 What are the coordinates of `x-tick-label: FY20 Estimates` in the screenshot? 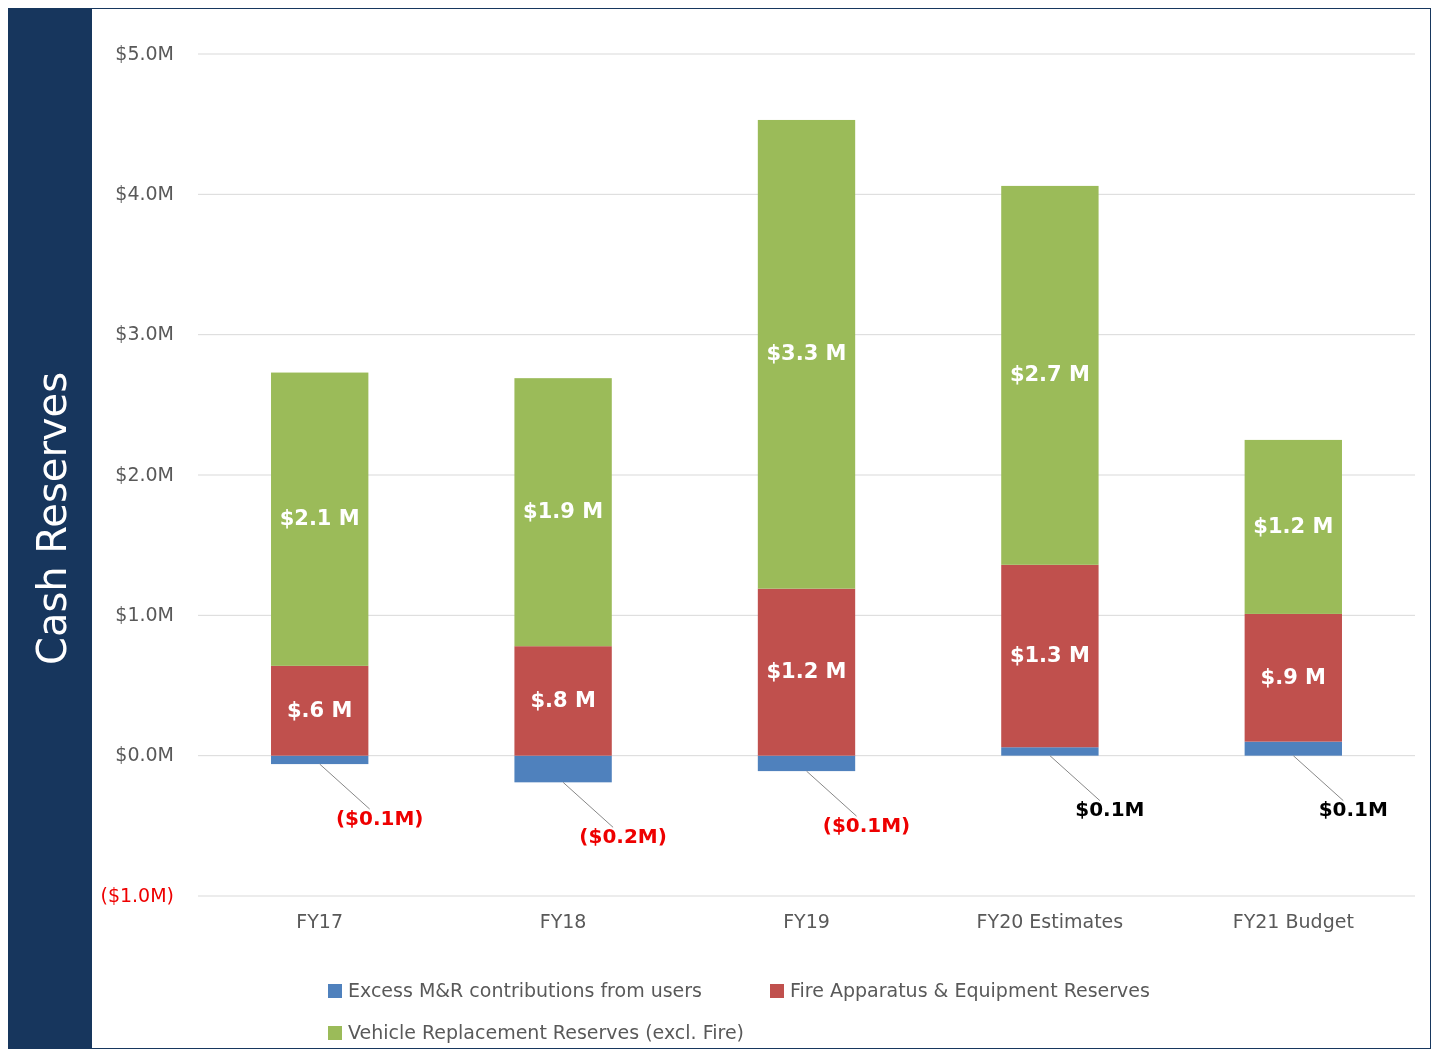 It's located at (1050, 921).